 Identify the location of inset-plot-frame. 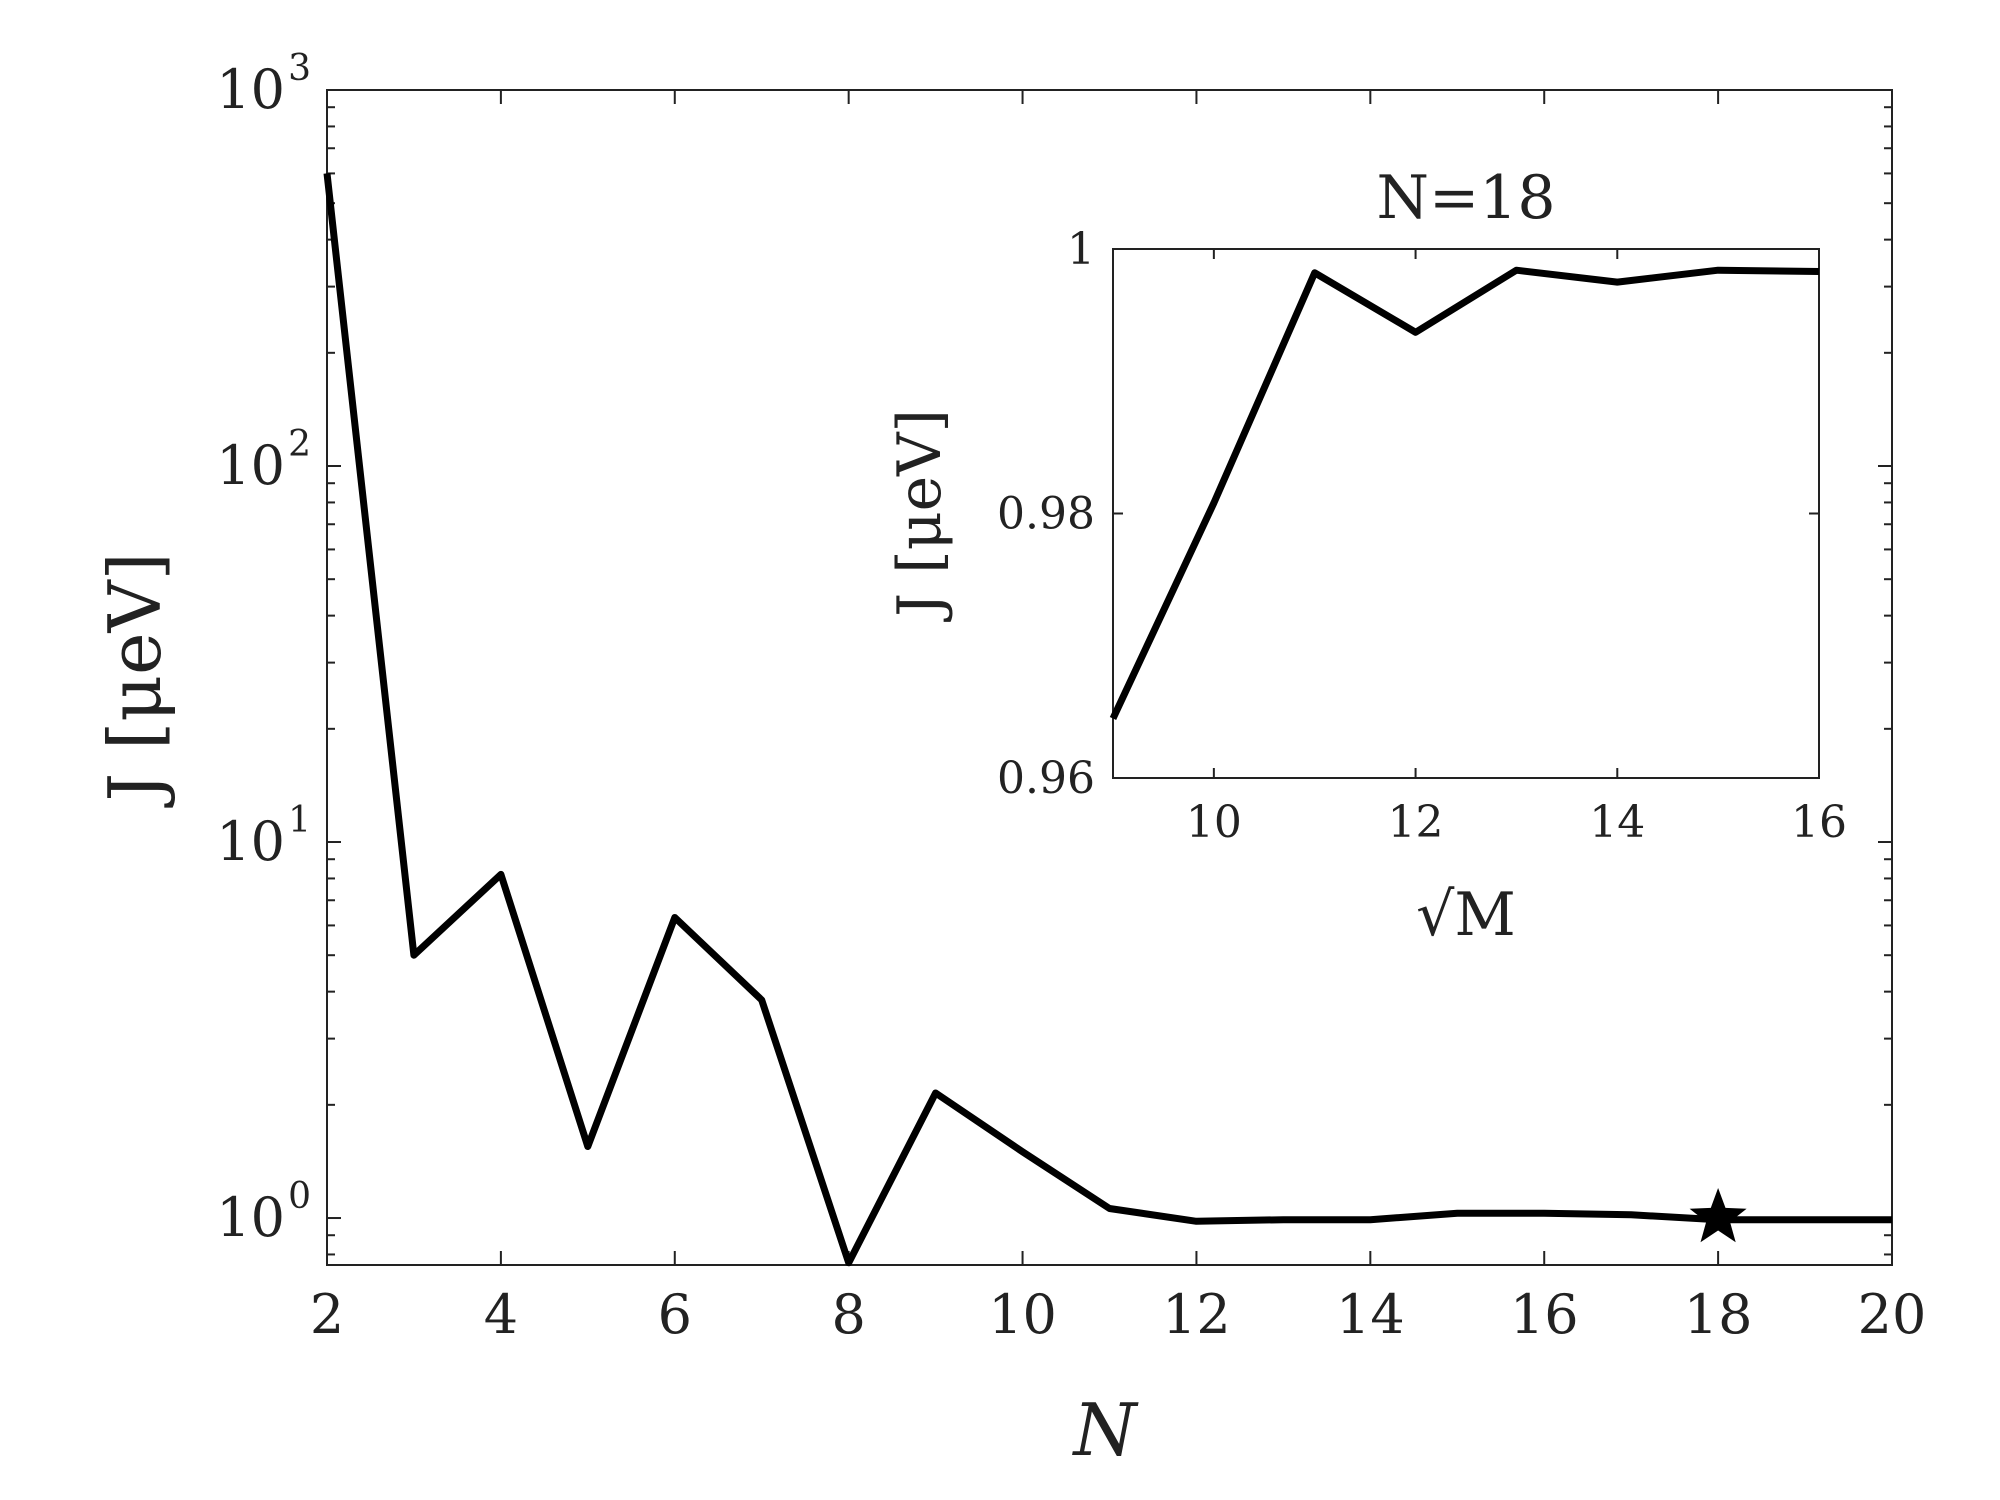
(1466, 513).